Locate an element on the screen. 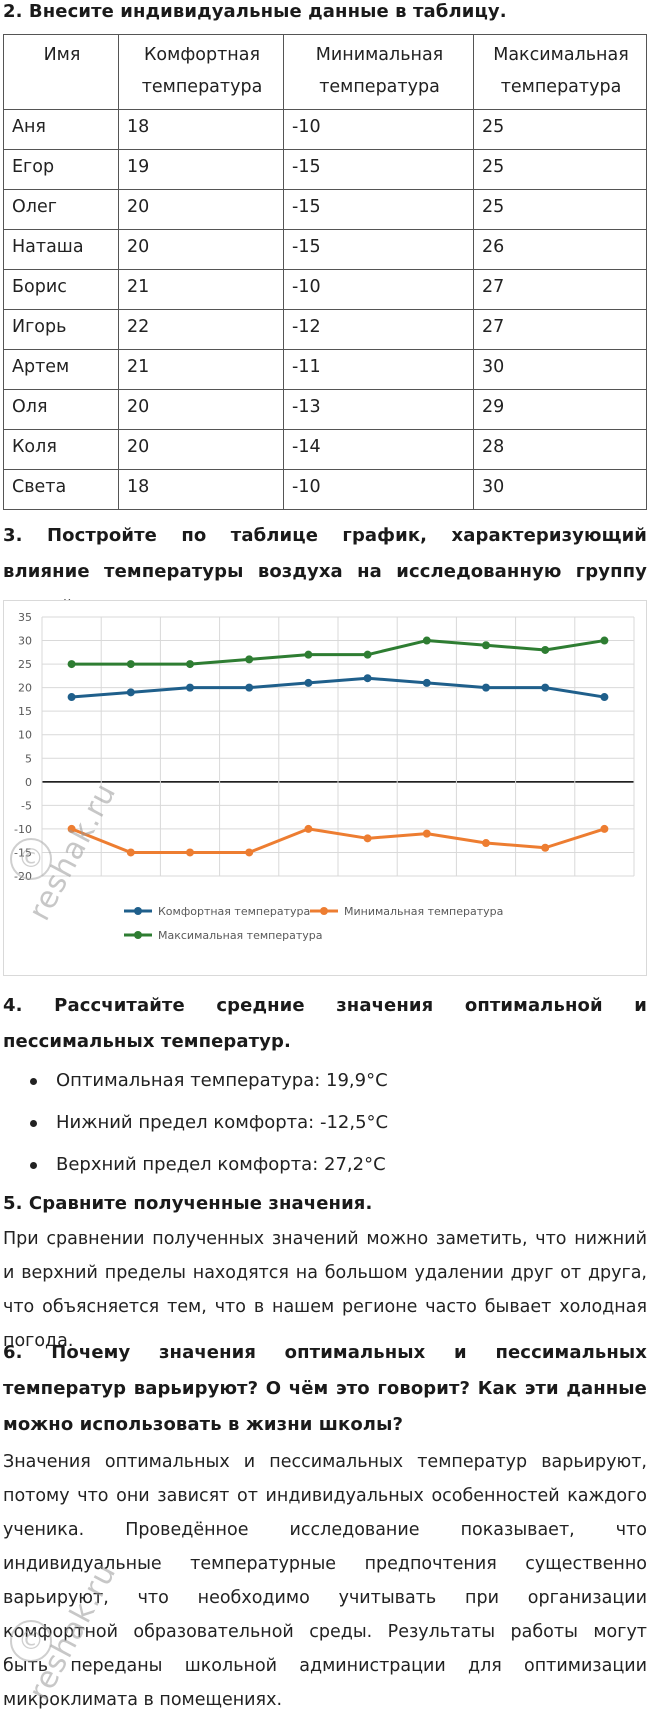 Image resolution: width=650 pixels, height=1717 pixels. cell-name: Игорь is located at coordinates (61, 329).